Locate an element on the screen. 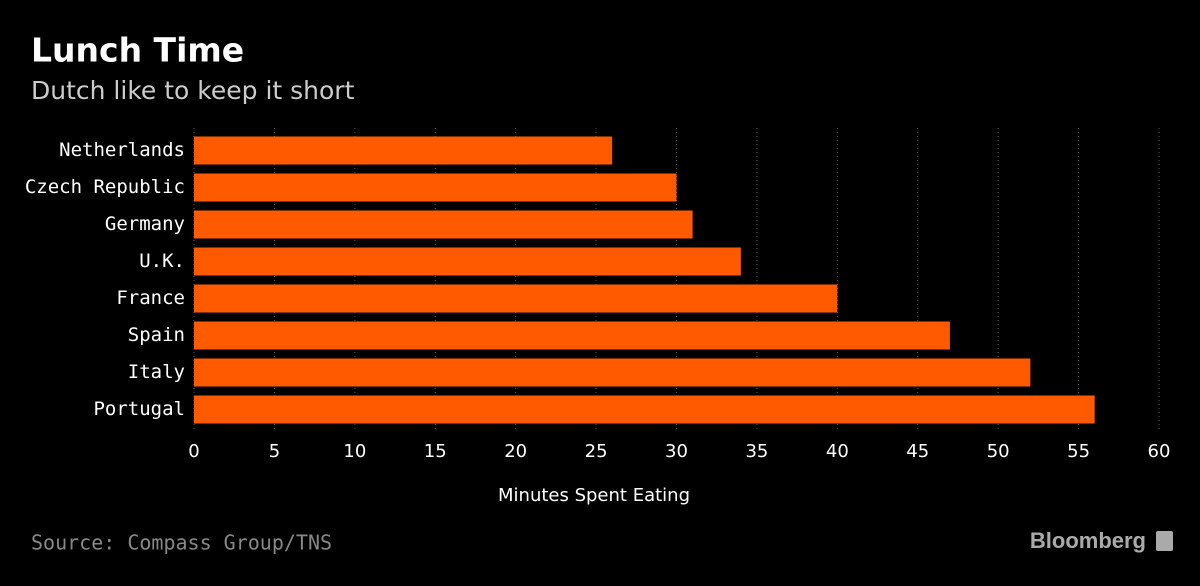 Image resolution: width=1200 pixels, height=586 pixels. y-tick-label: Portugal is located at coordinates (139, 409).